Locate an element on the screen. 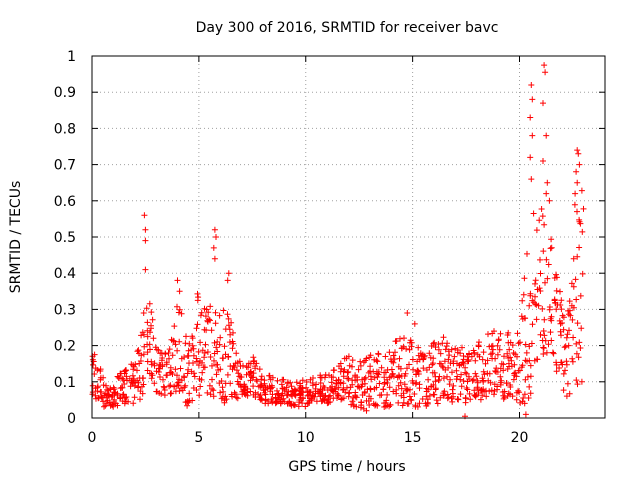 This screenshot has height=480, width=640. y-tick-label: 0.3 is located at coordinates (65, 310).